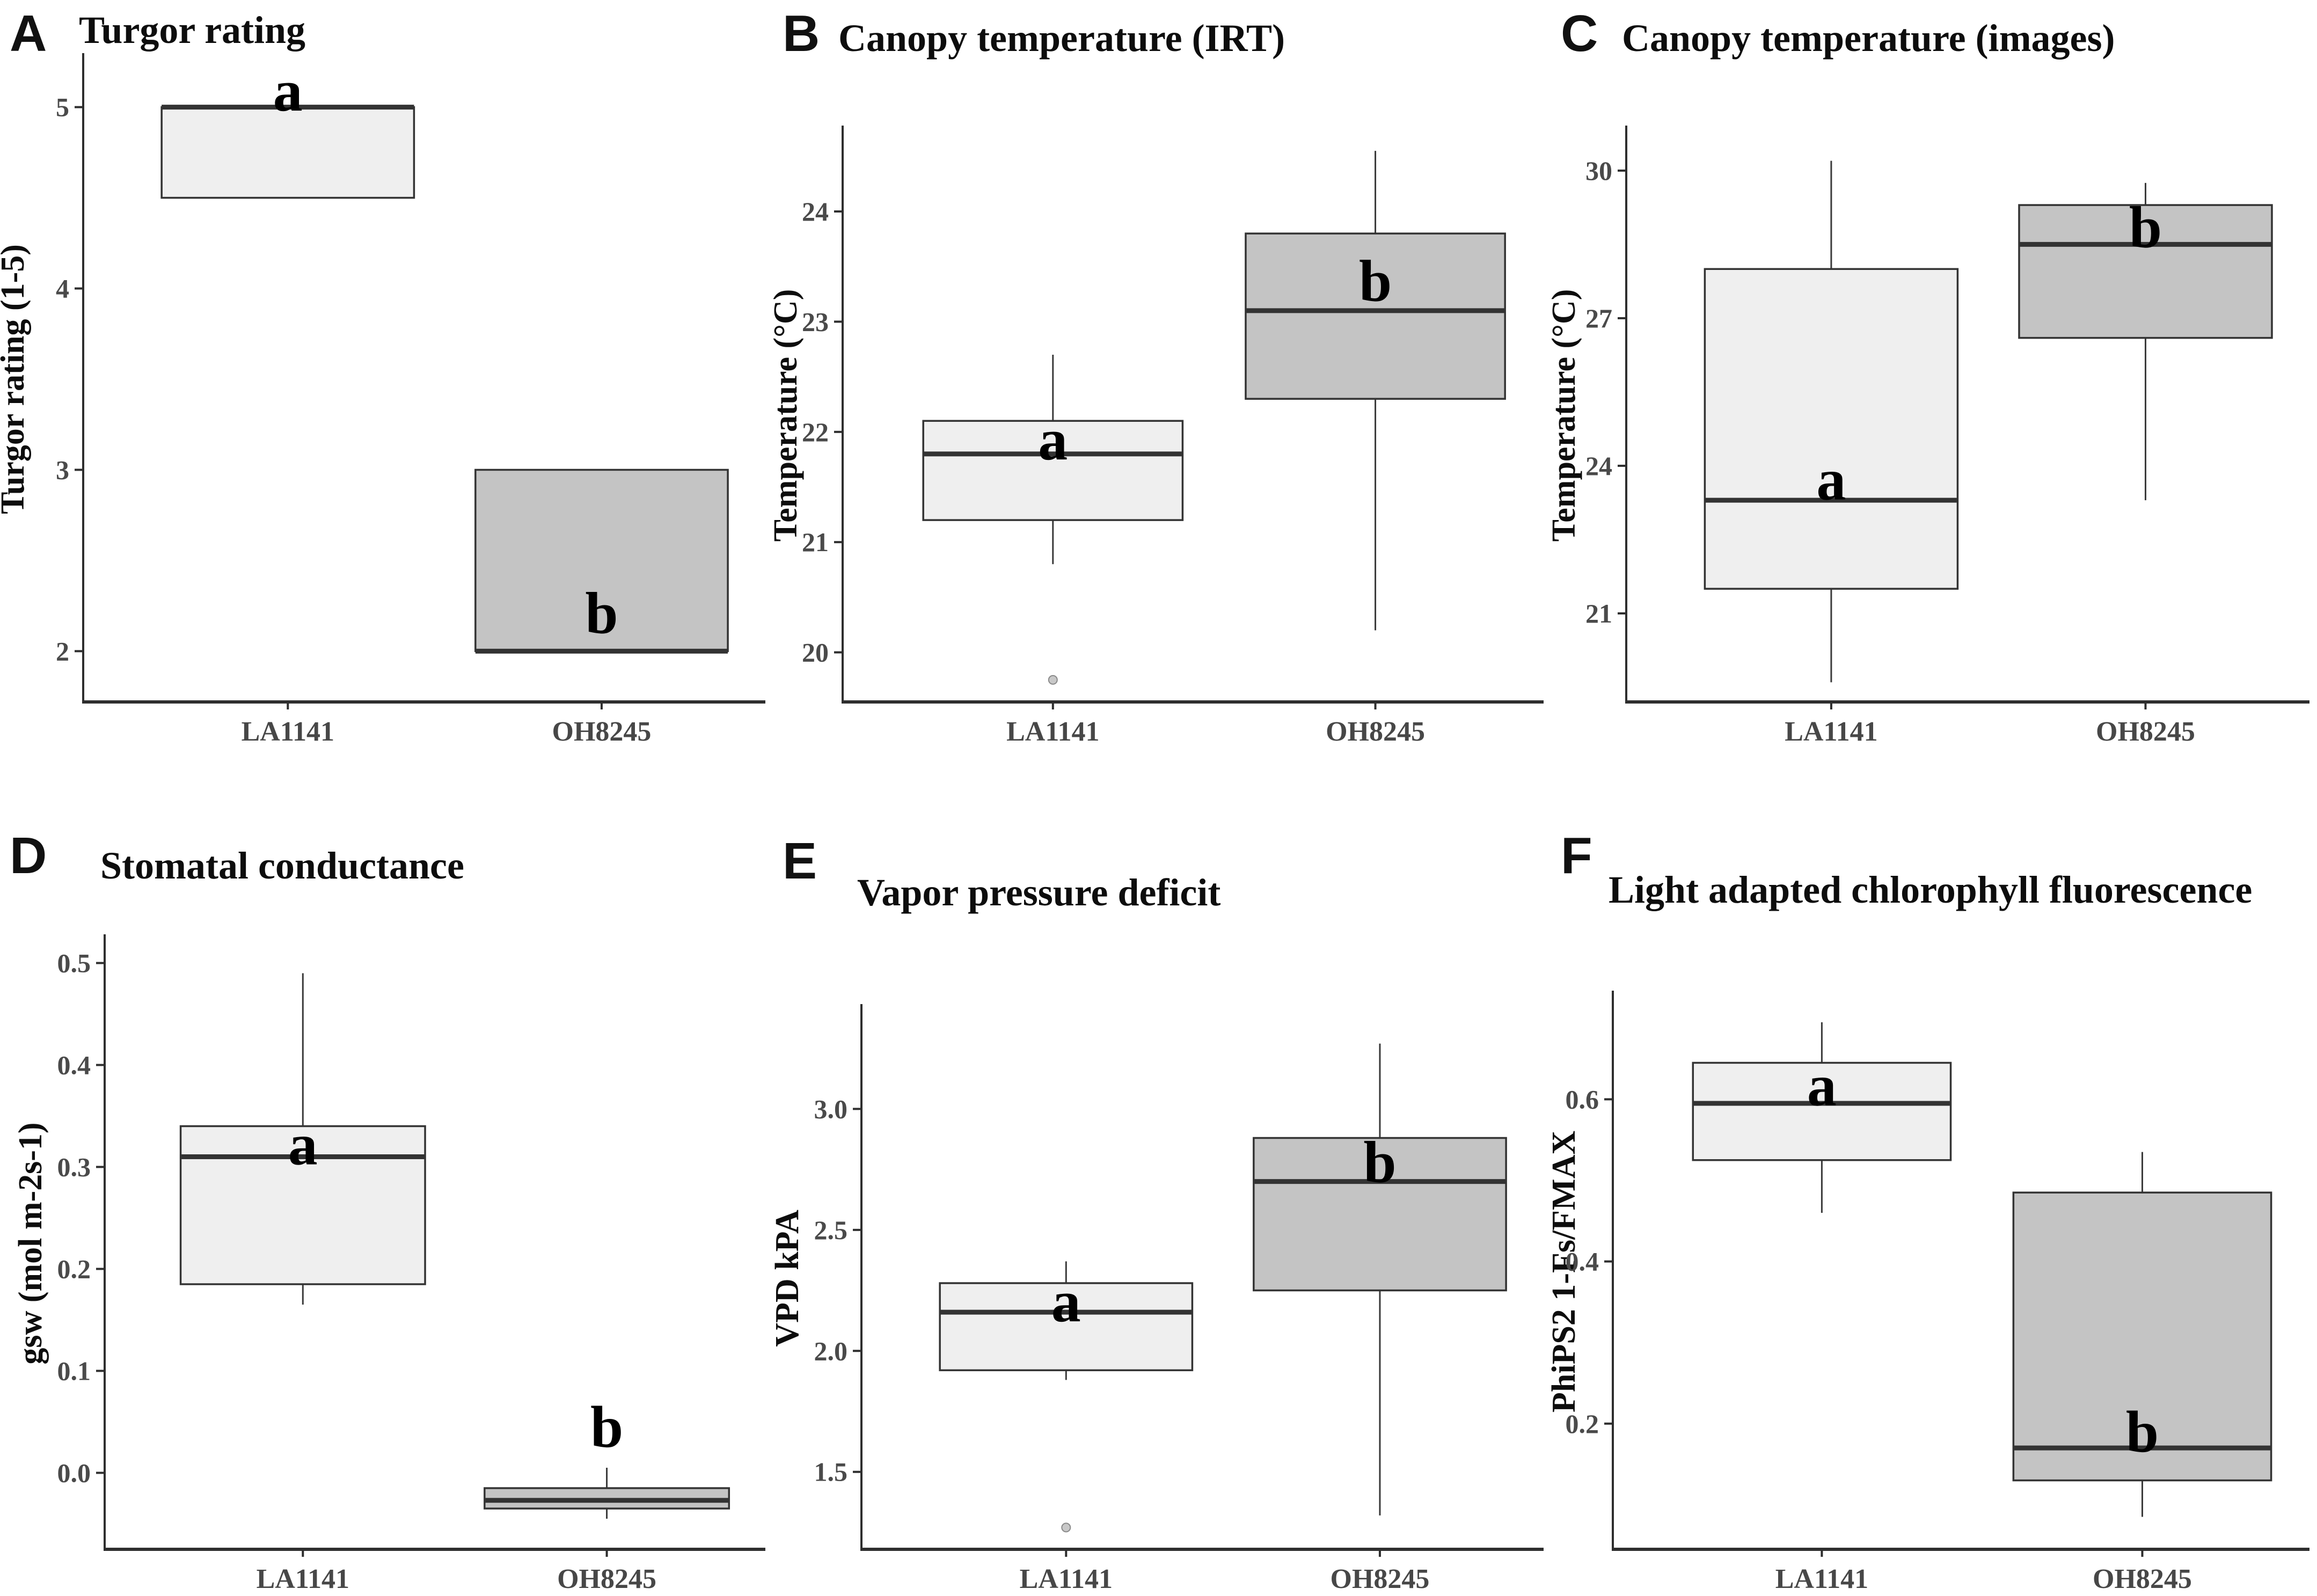 Image resolution: width=2317 pixels, height=1596 pixels. I want to click on y-tick-label: 20, so click(816, 653).